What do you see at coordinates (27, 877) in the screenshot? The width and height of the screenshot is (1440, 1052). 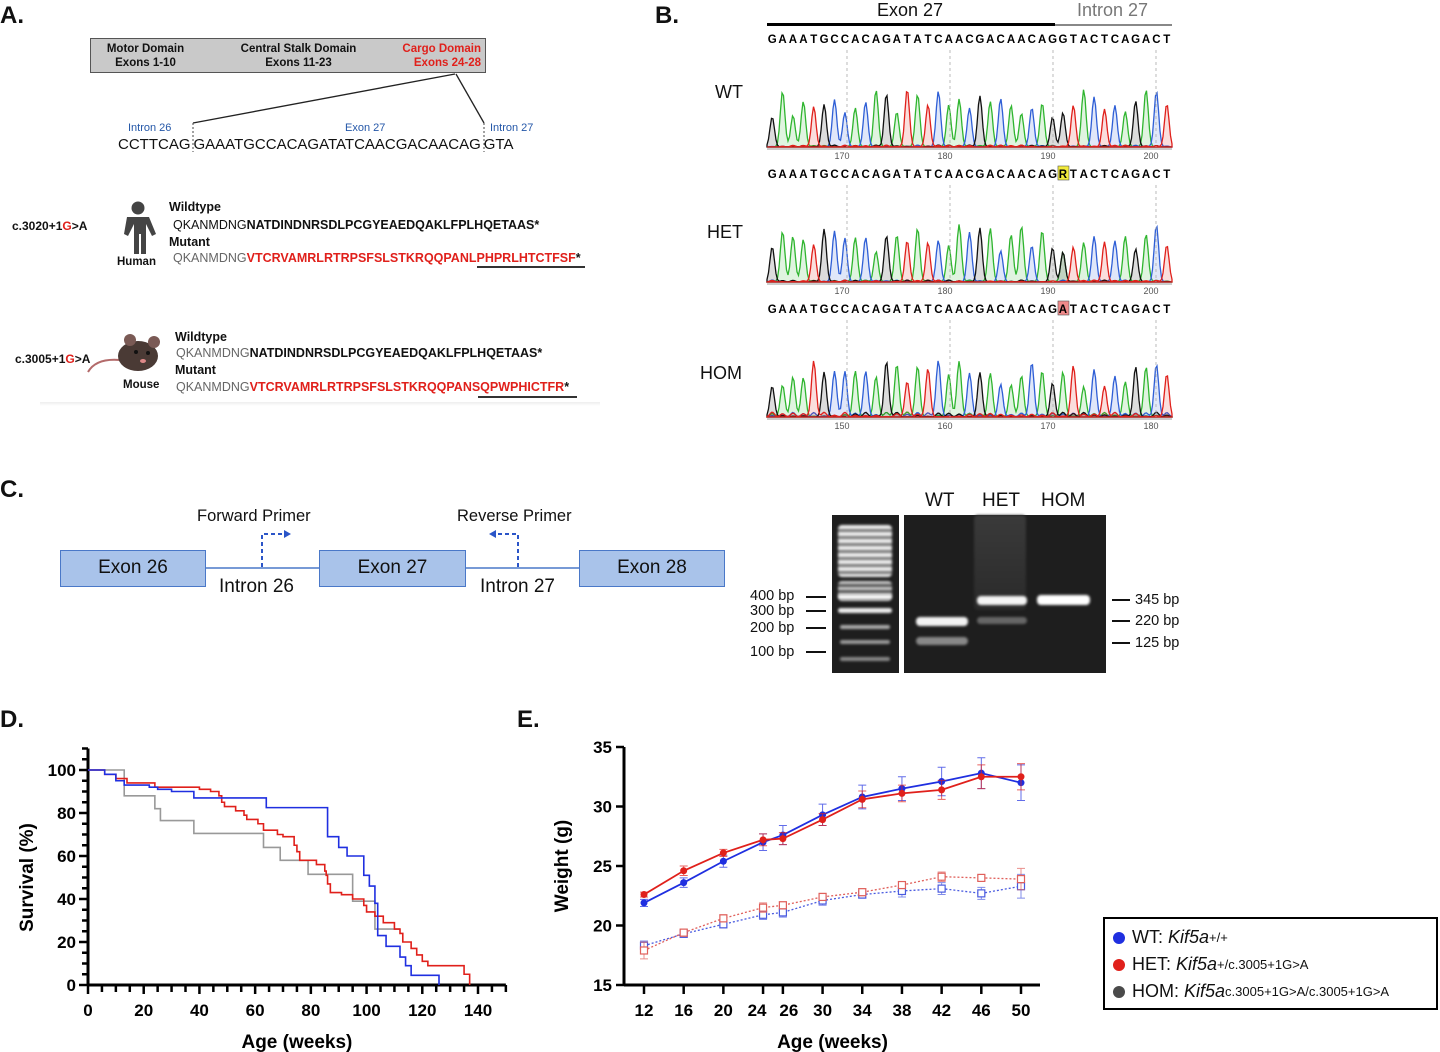 I see `y-axis-title: Survival (%)` at bounding box center [27, 877].